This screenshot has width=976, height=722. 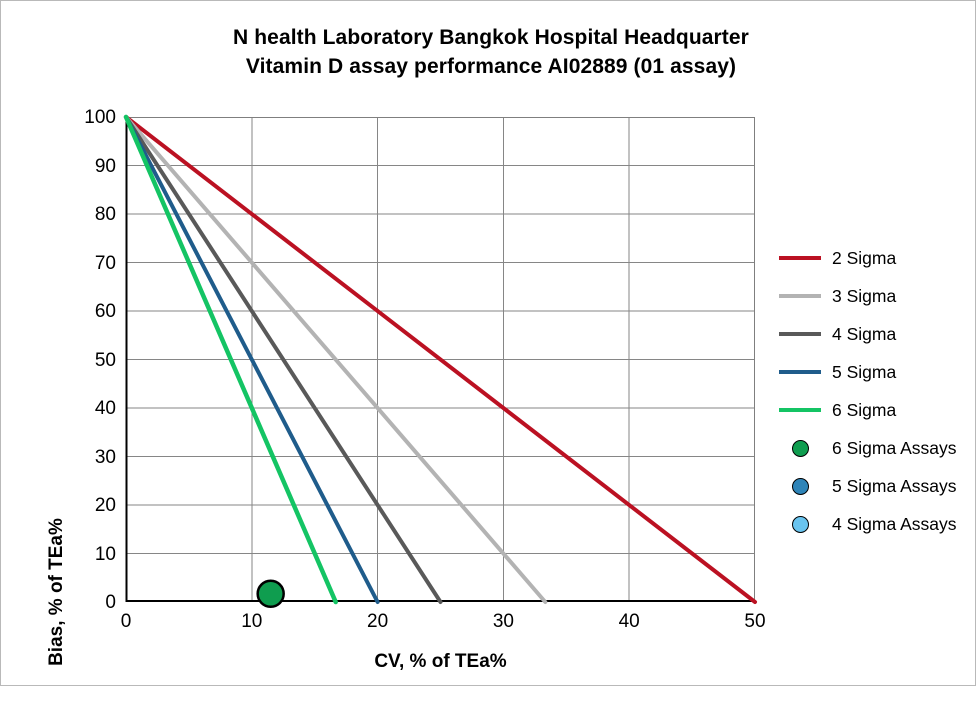 I want to click on data-point-6-sigma-assay, so click(x=270, y=594).